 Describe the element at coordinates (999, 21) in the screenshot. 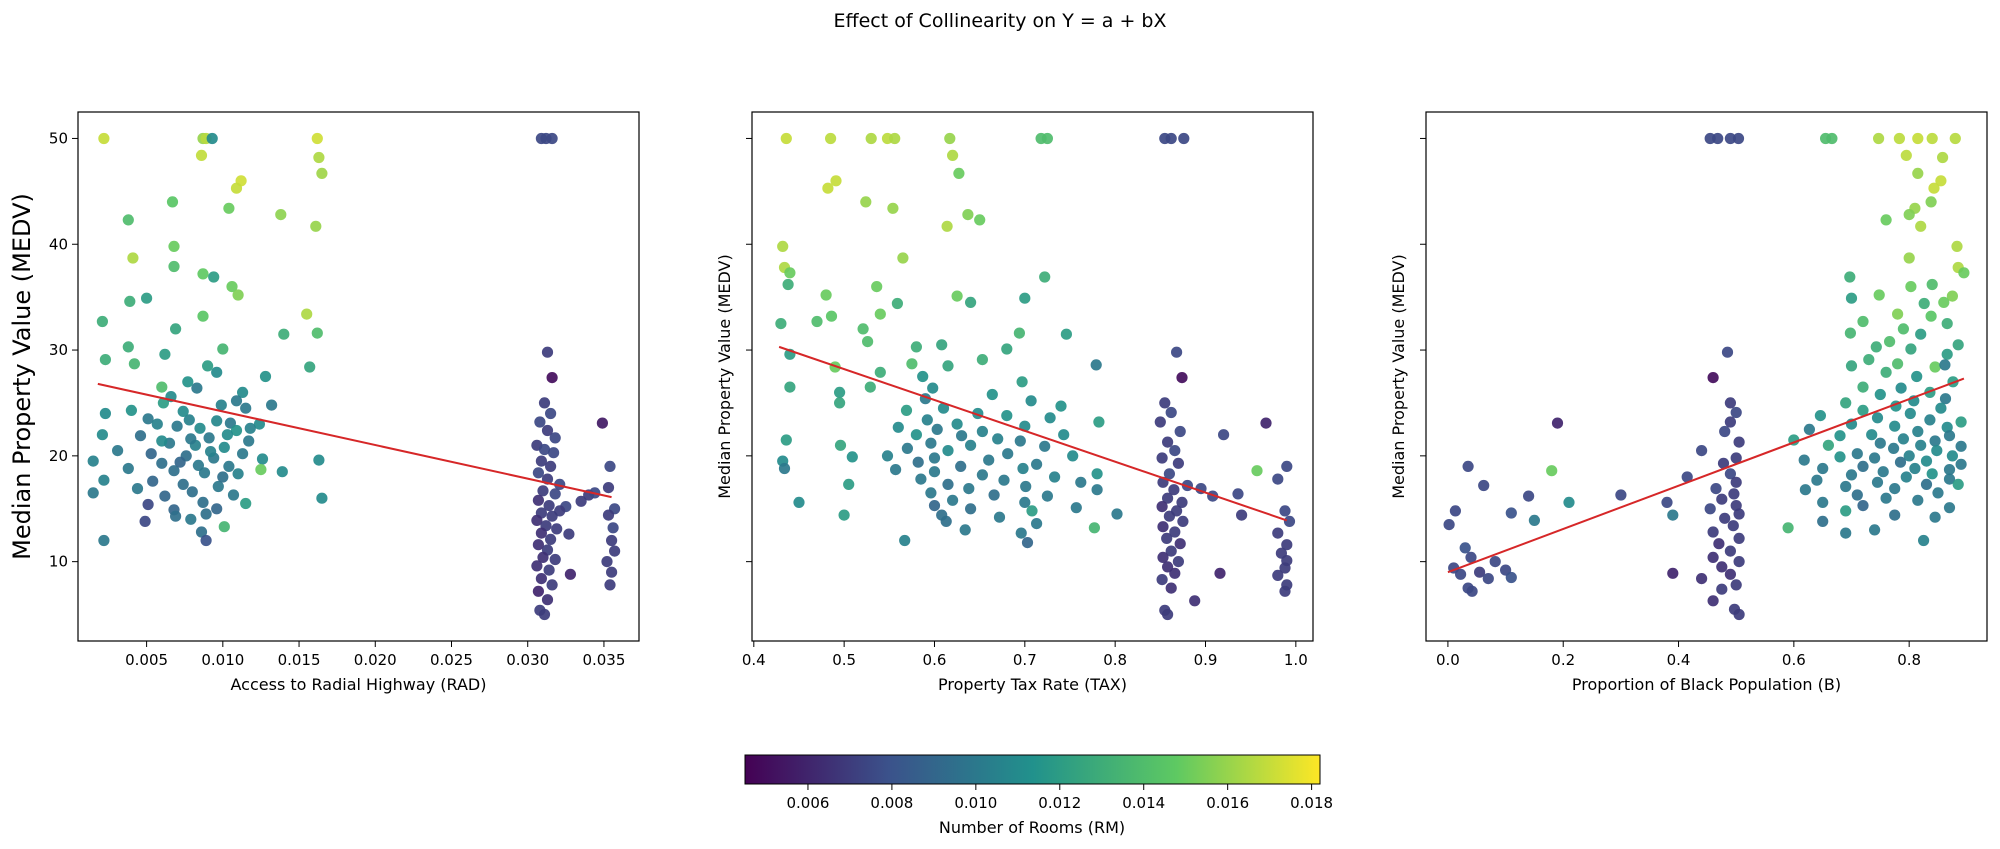

I see `figure-title: Effect of Collinearity on Y = a + bX` at that location.